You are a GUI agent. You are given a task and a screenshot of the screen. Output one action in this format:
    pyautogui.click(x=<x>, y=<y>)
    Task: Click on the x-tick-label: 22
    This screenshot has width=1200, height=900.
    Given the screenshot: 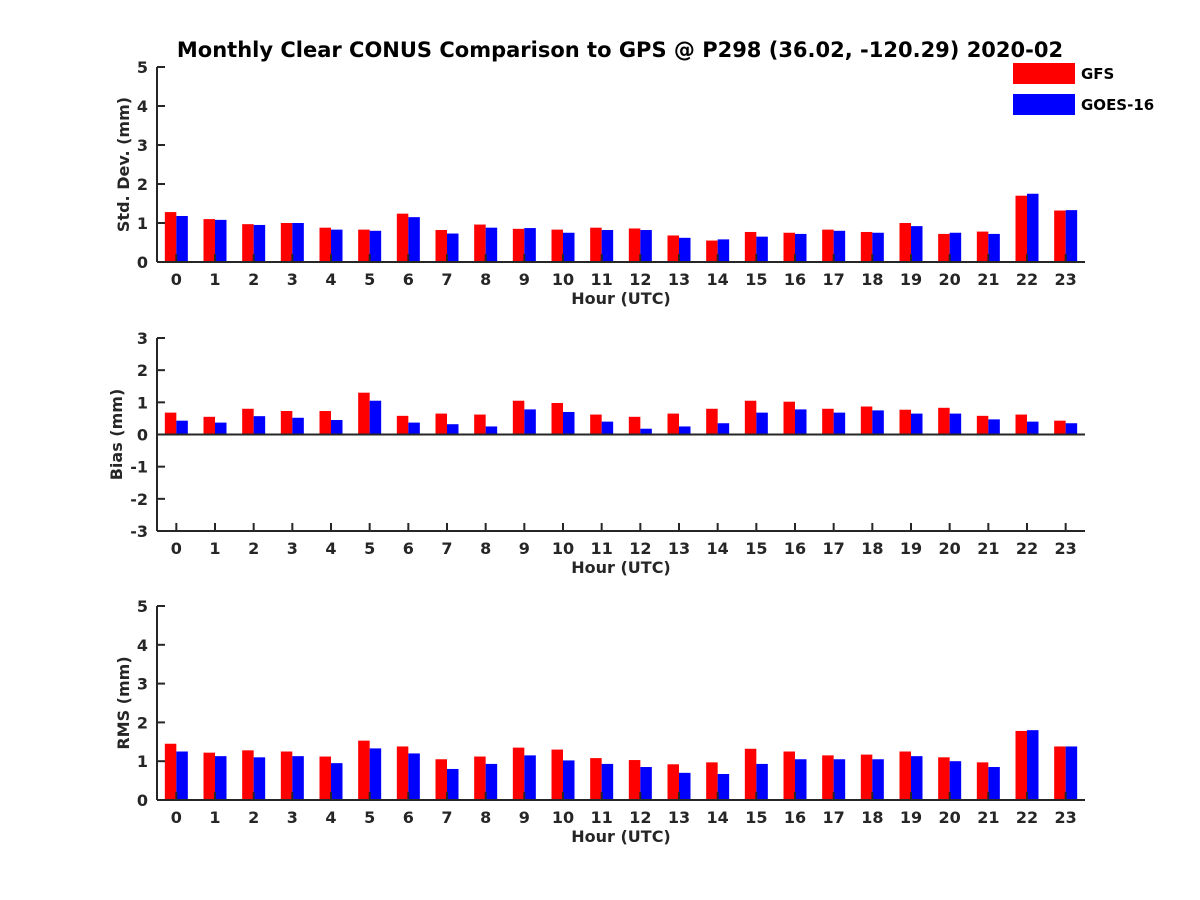 What is the action you would take?
    pyautogui.click(x=1027, y=548)
    